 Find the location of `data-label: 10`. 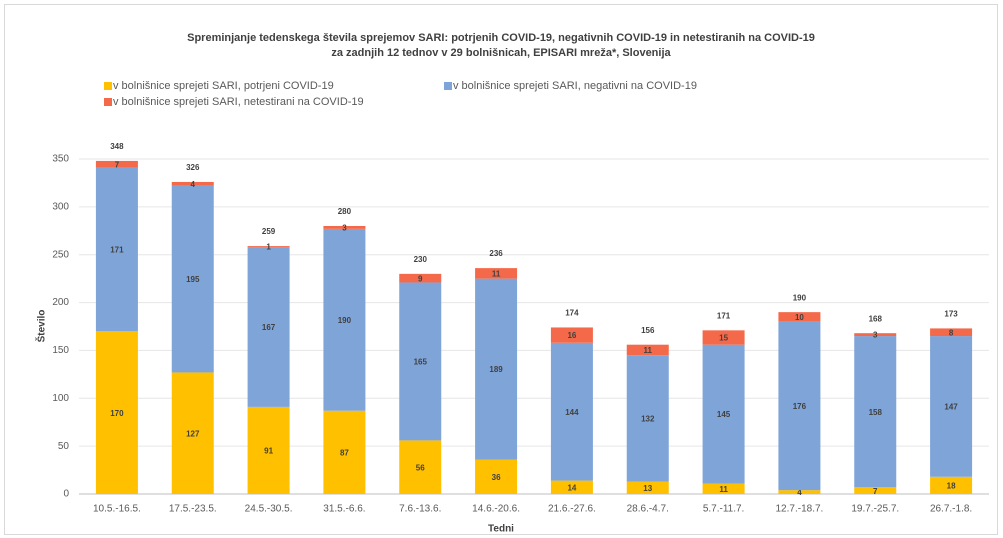

data-label: 10 is located at coordinates (799, 317).